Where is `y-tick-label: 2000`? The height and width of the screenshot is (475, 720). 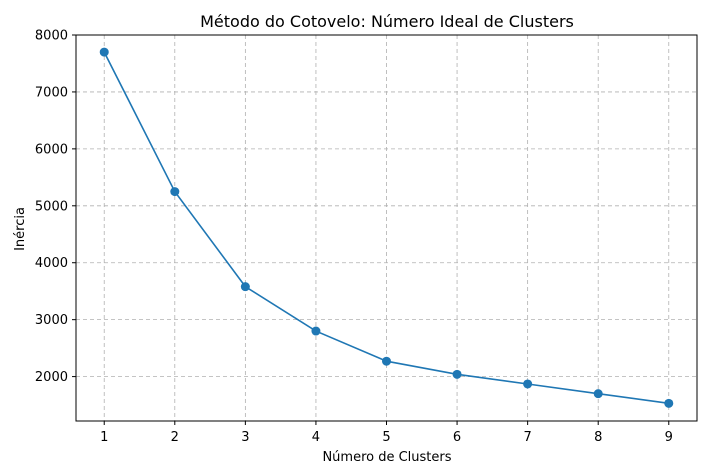
y-tick-label: 2000 is located at coordinates (51, 377).